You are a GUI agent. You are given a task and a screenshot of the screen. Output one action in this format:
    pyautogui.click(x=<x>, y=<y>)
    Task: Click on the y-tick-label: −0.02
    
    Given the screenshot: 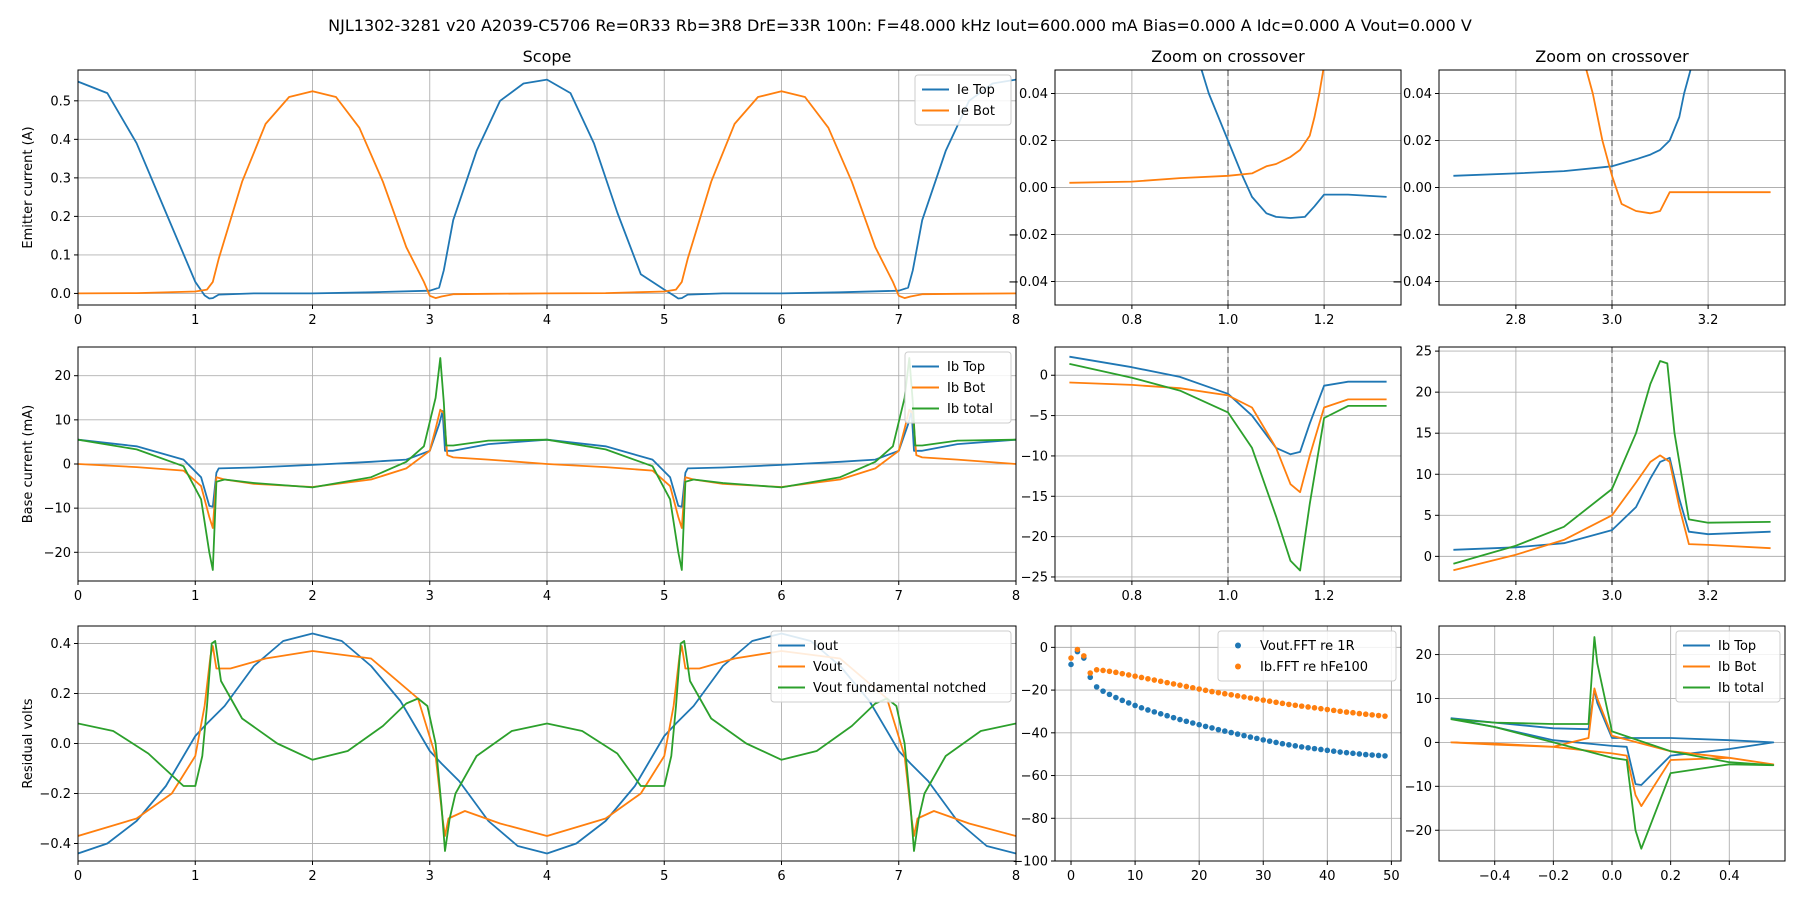 What is the action you would take?
    pyautogui.click(x=1412, y=235)
    